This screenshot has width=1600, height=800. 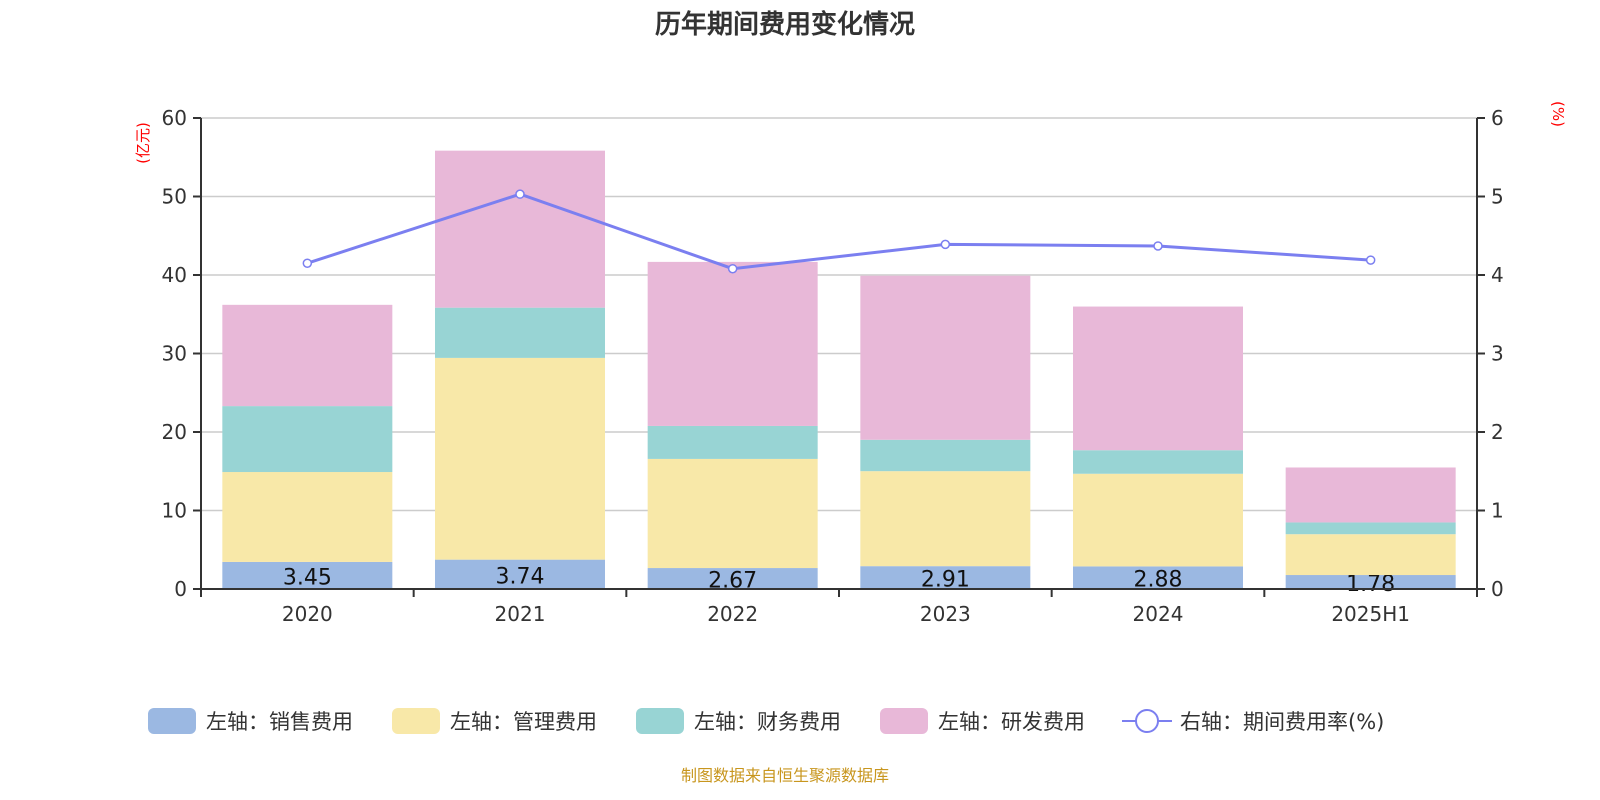 What do you see at coordinates (174, 197) in the screenshot?
I see `left-tick-label: 50` at bounding box center [174, 197].